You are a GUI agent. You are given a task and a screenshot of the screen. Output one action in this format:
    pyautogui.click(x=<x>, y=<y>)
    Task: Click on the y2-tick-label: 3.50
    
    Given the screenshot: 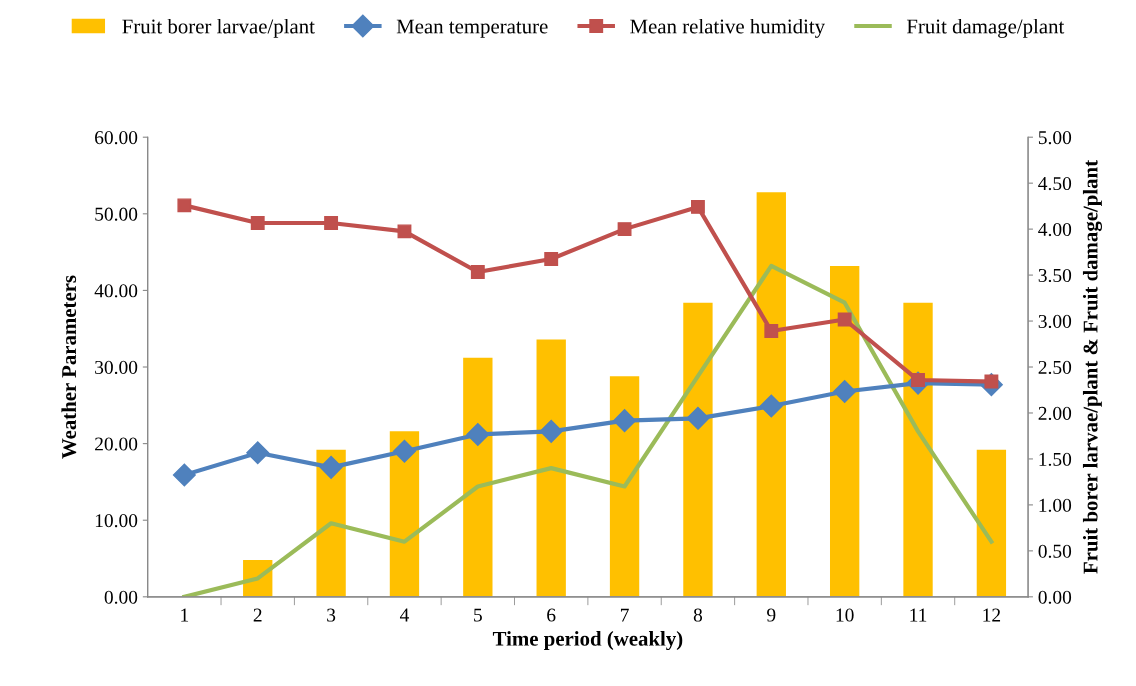 What is the action you would take?
    pyautogui.click(x=1055, y=275)
    